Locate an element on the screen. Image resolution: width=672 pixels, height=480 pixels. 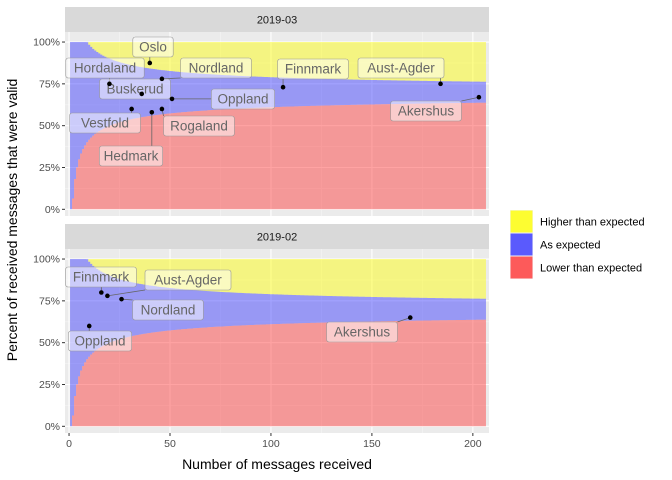
legend-label: Higher than expected is located at coordinates (592, 223).